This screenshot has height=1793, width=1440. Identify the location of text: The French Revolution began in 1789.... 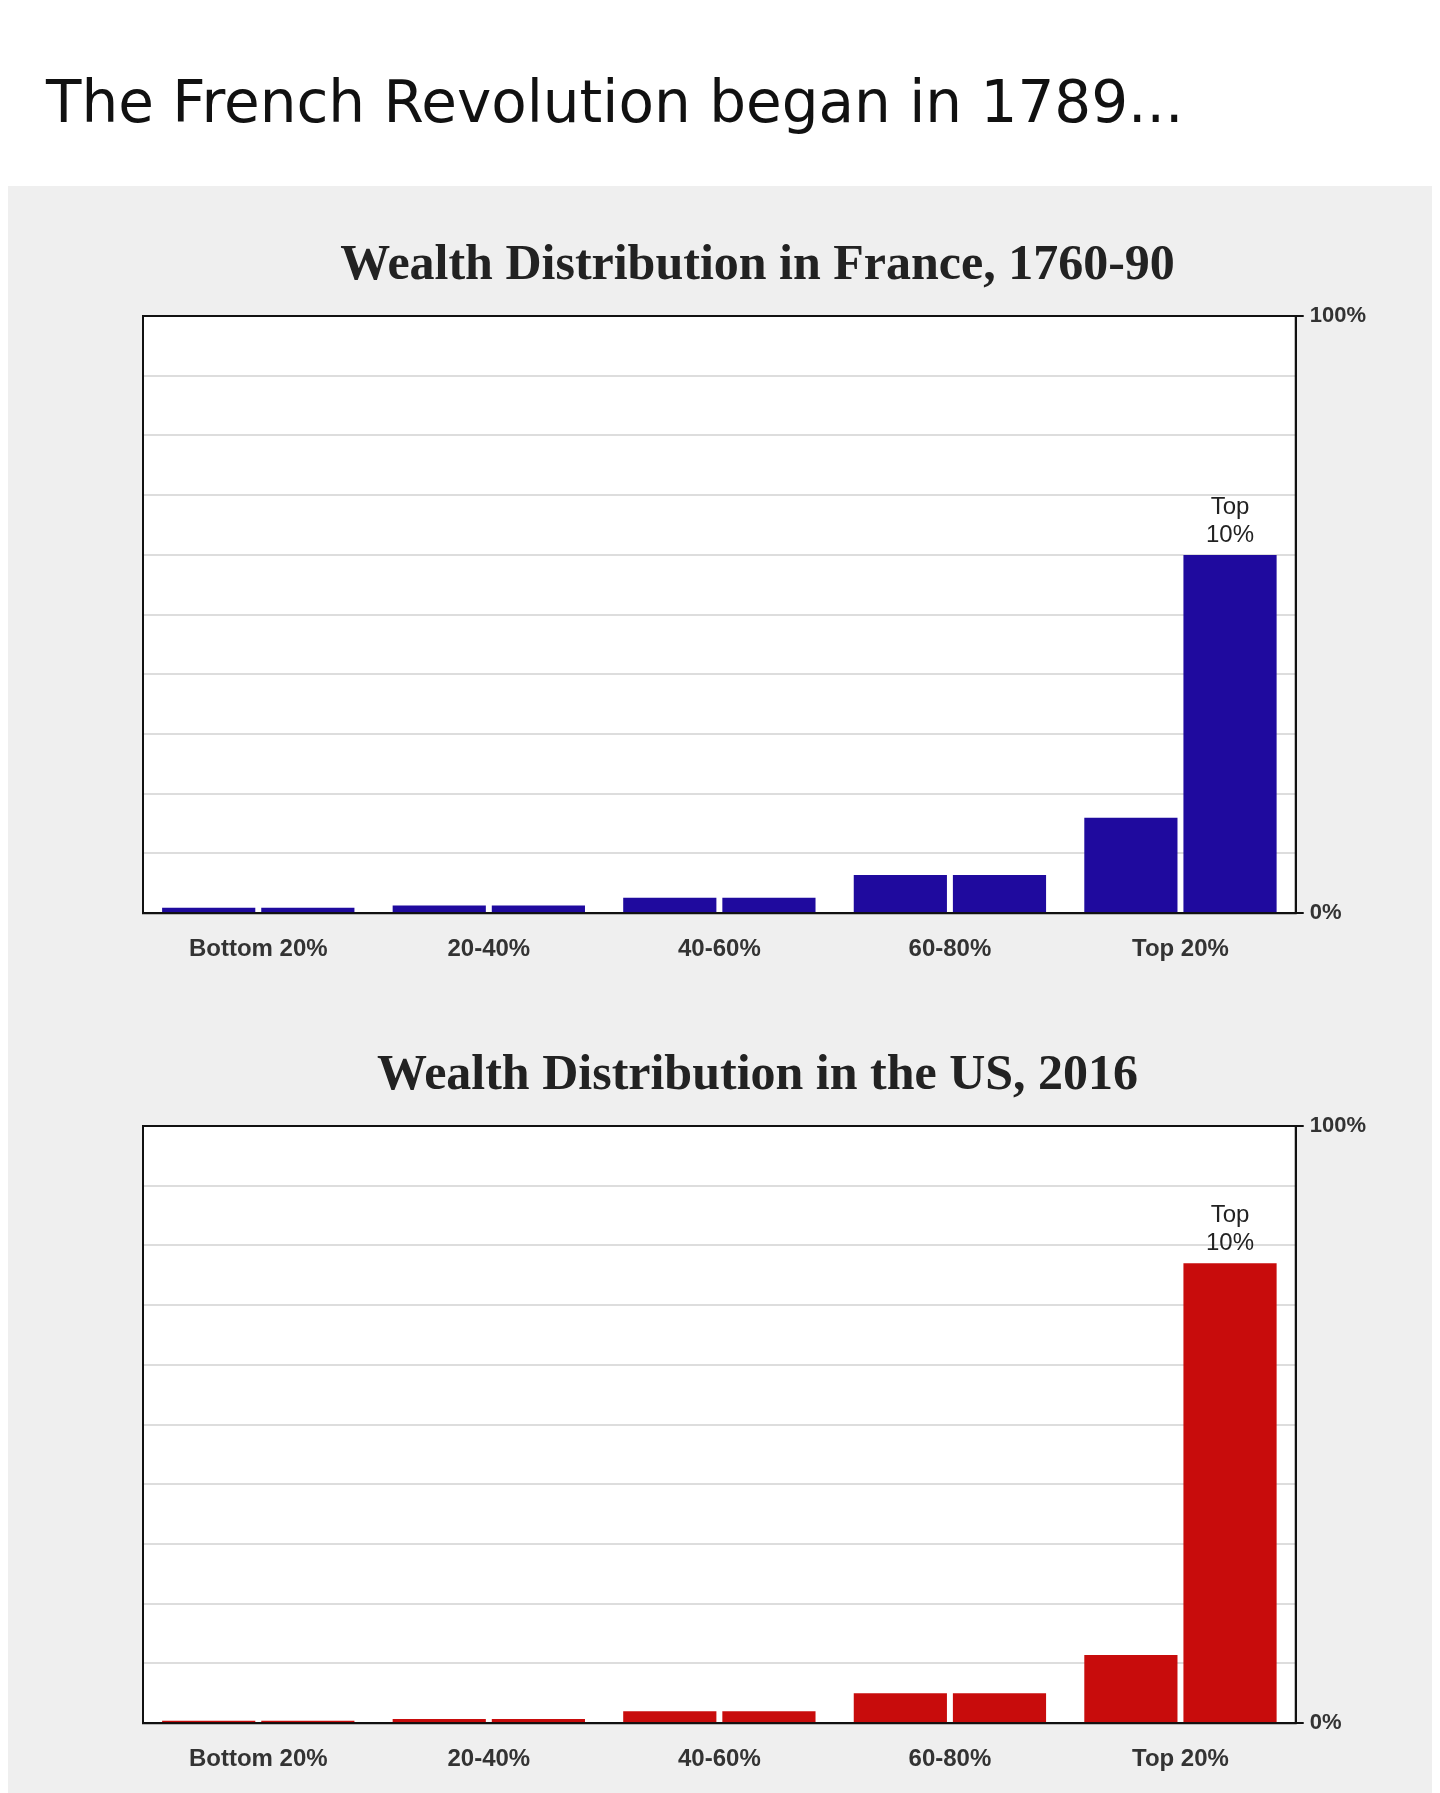
(615, 102).